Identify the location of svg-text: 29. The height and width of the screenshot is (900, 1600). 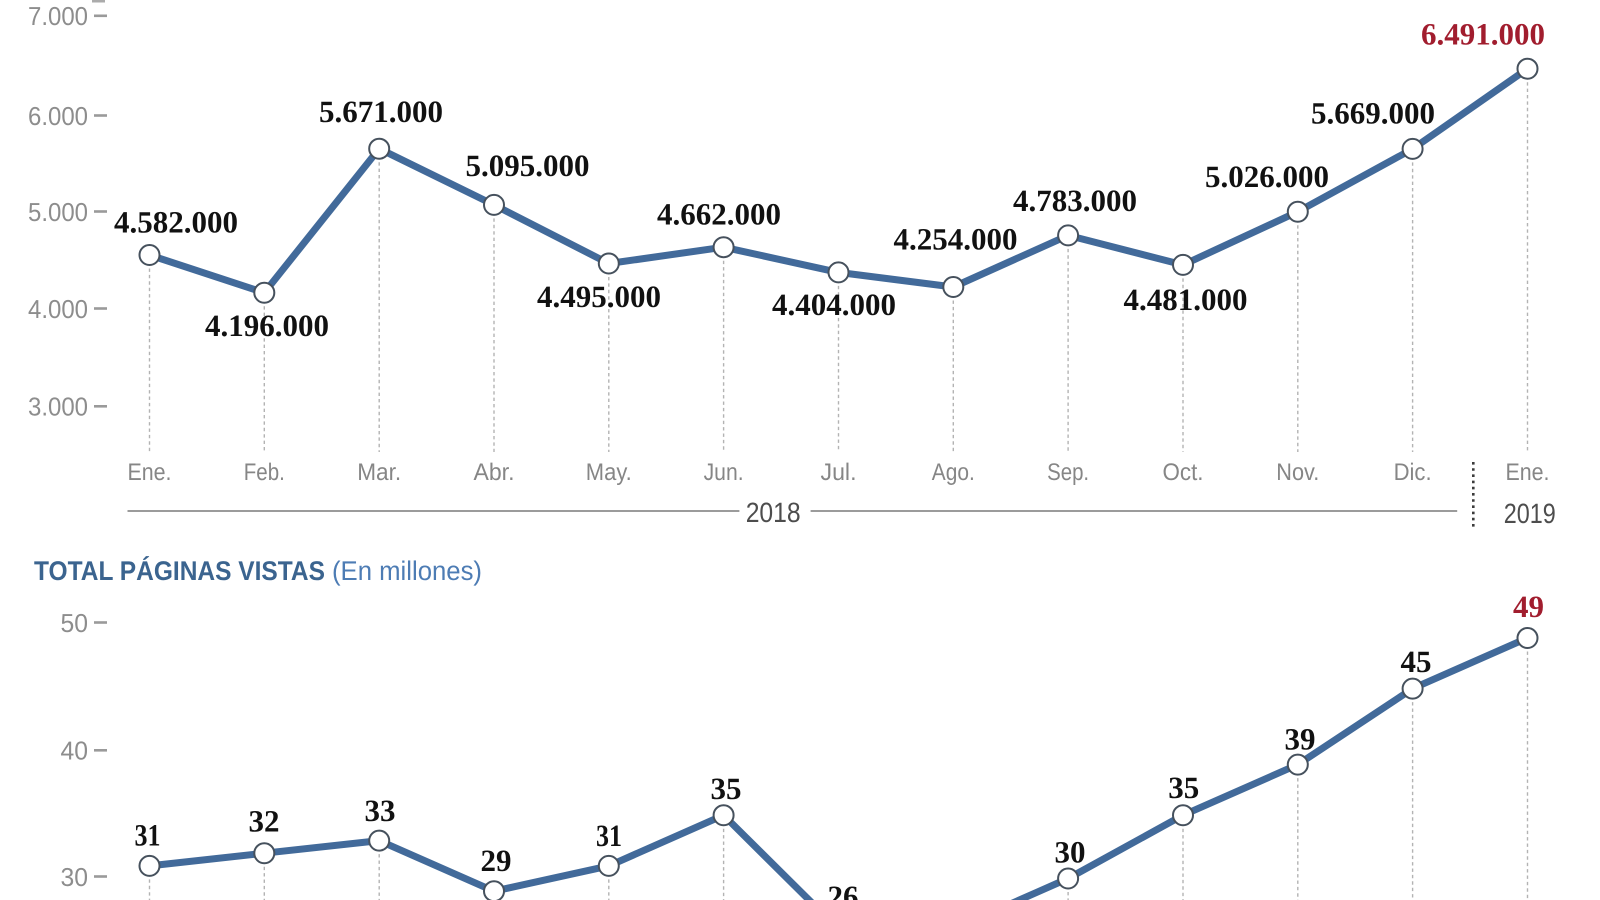
(496, 860).